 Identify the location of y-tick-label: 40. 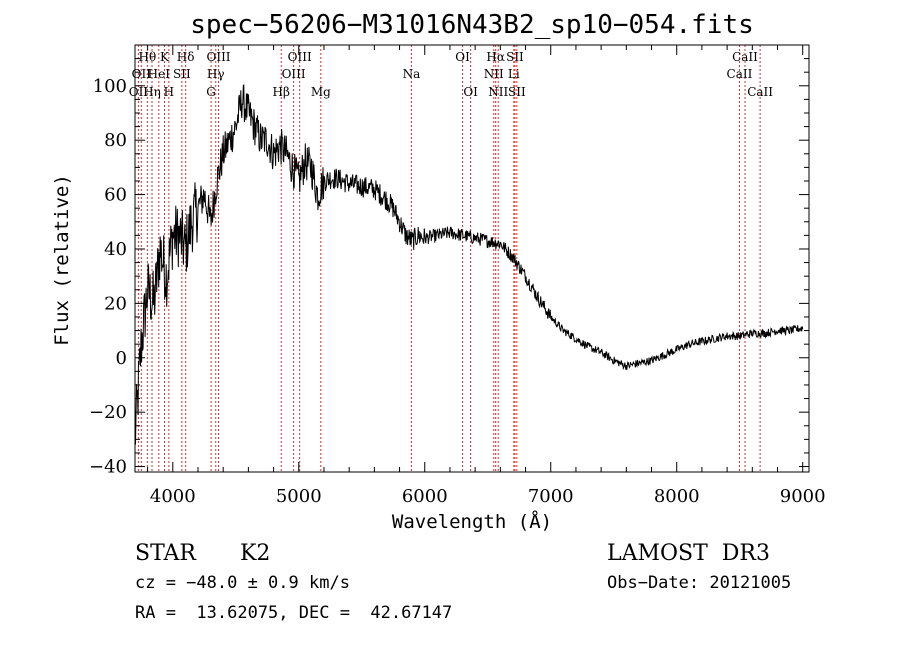
(115, 249).